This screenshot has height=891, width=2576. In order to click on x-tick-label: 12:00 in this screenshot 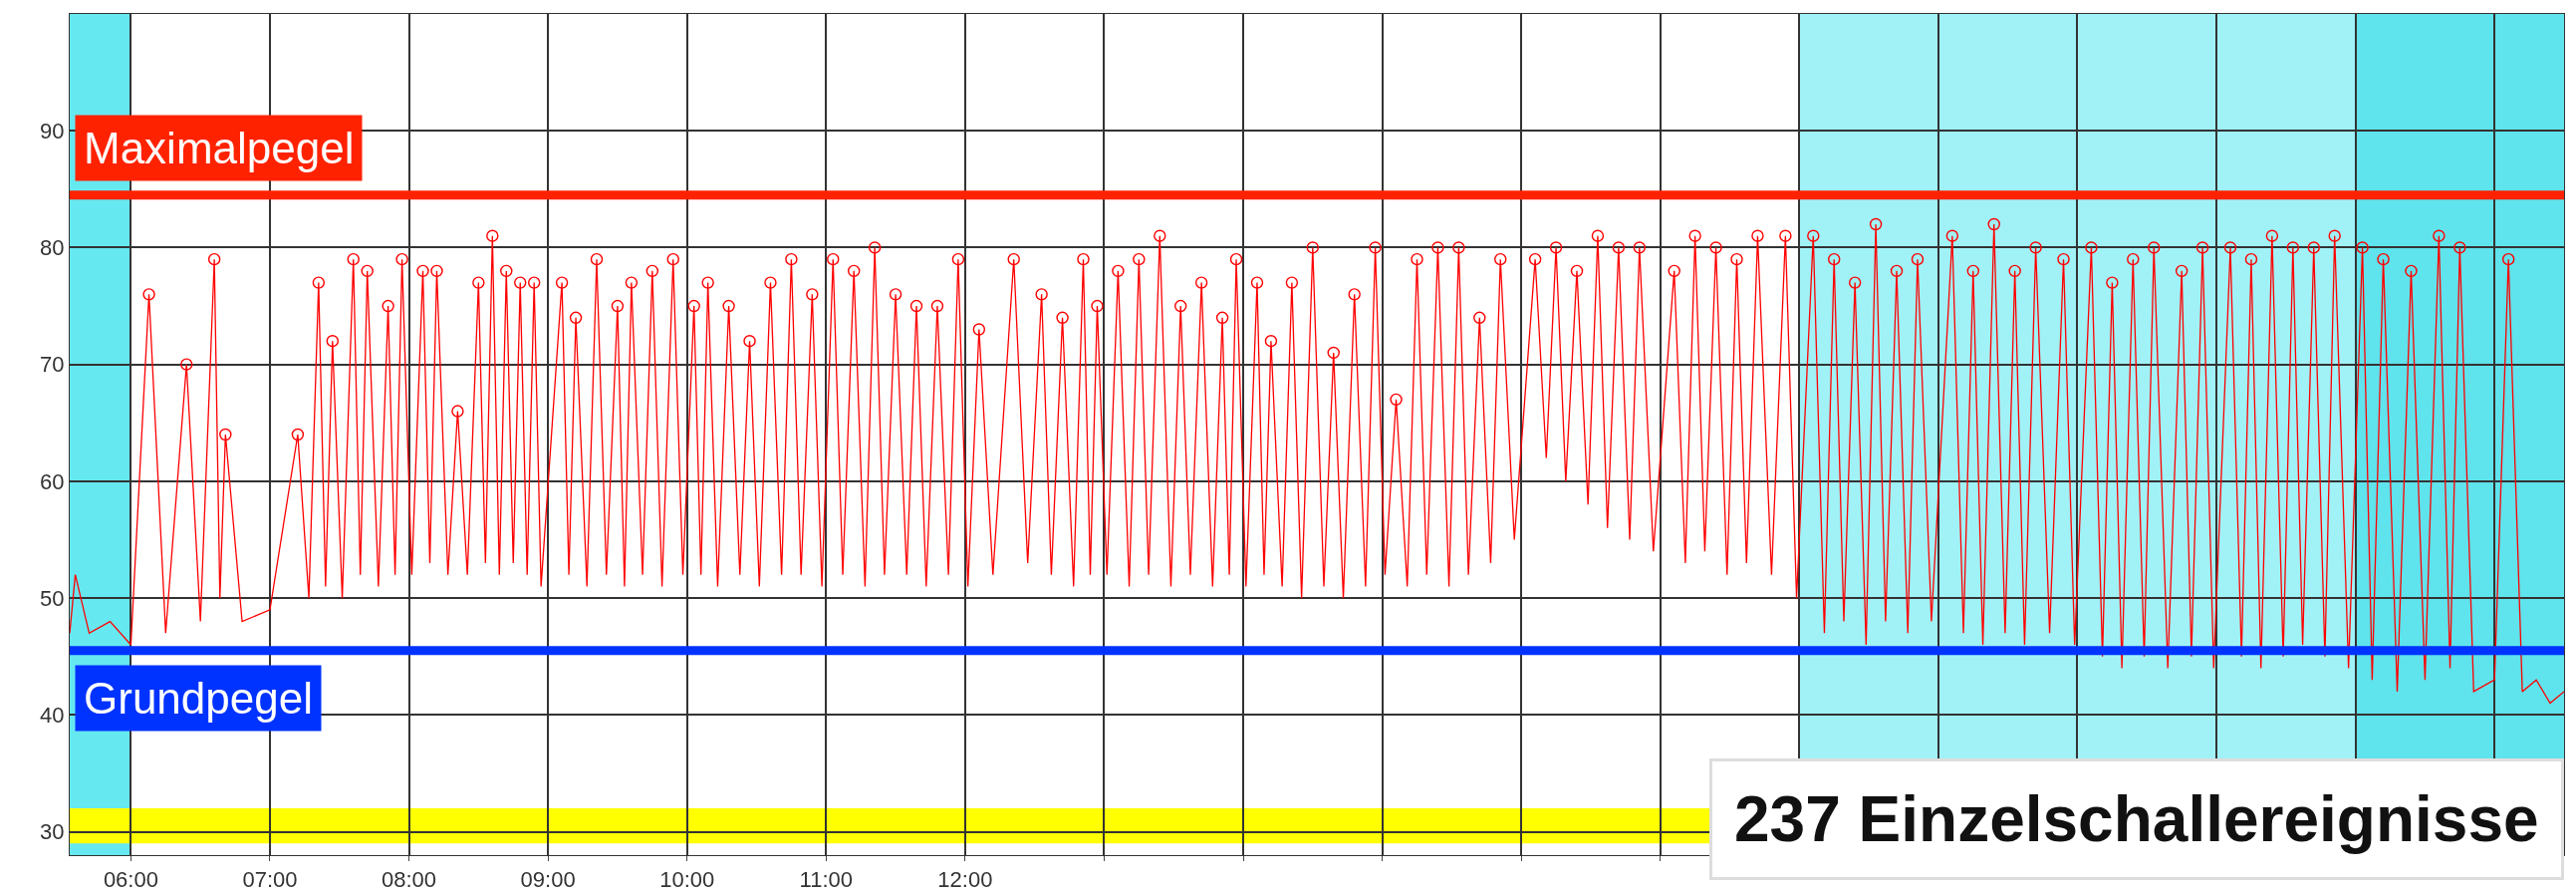, I will do `click(965, 879)`.